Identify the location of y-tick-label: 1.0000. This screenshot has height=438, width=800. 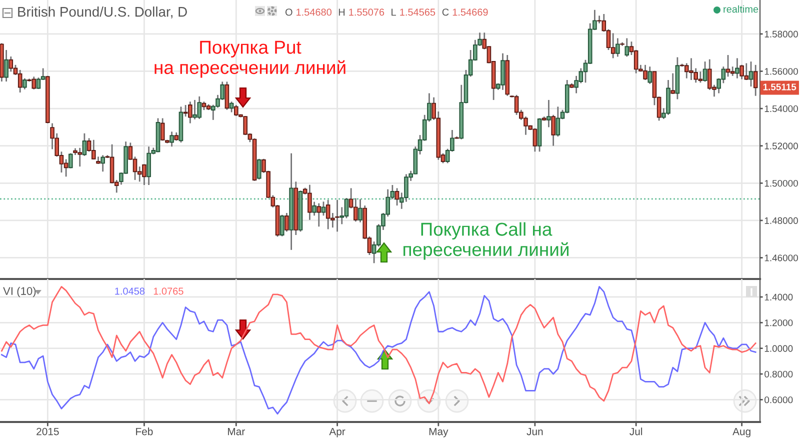
(778, 348).